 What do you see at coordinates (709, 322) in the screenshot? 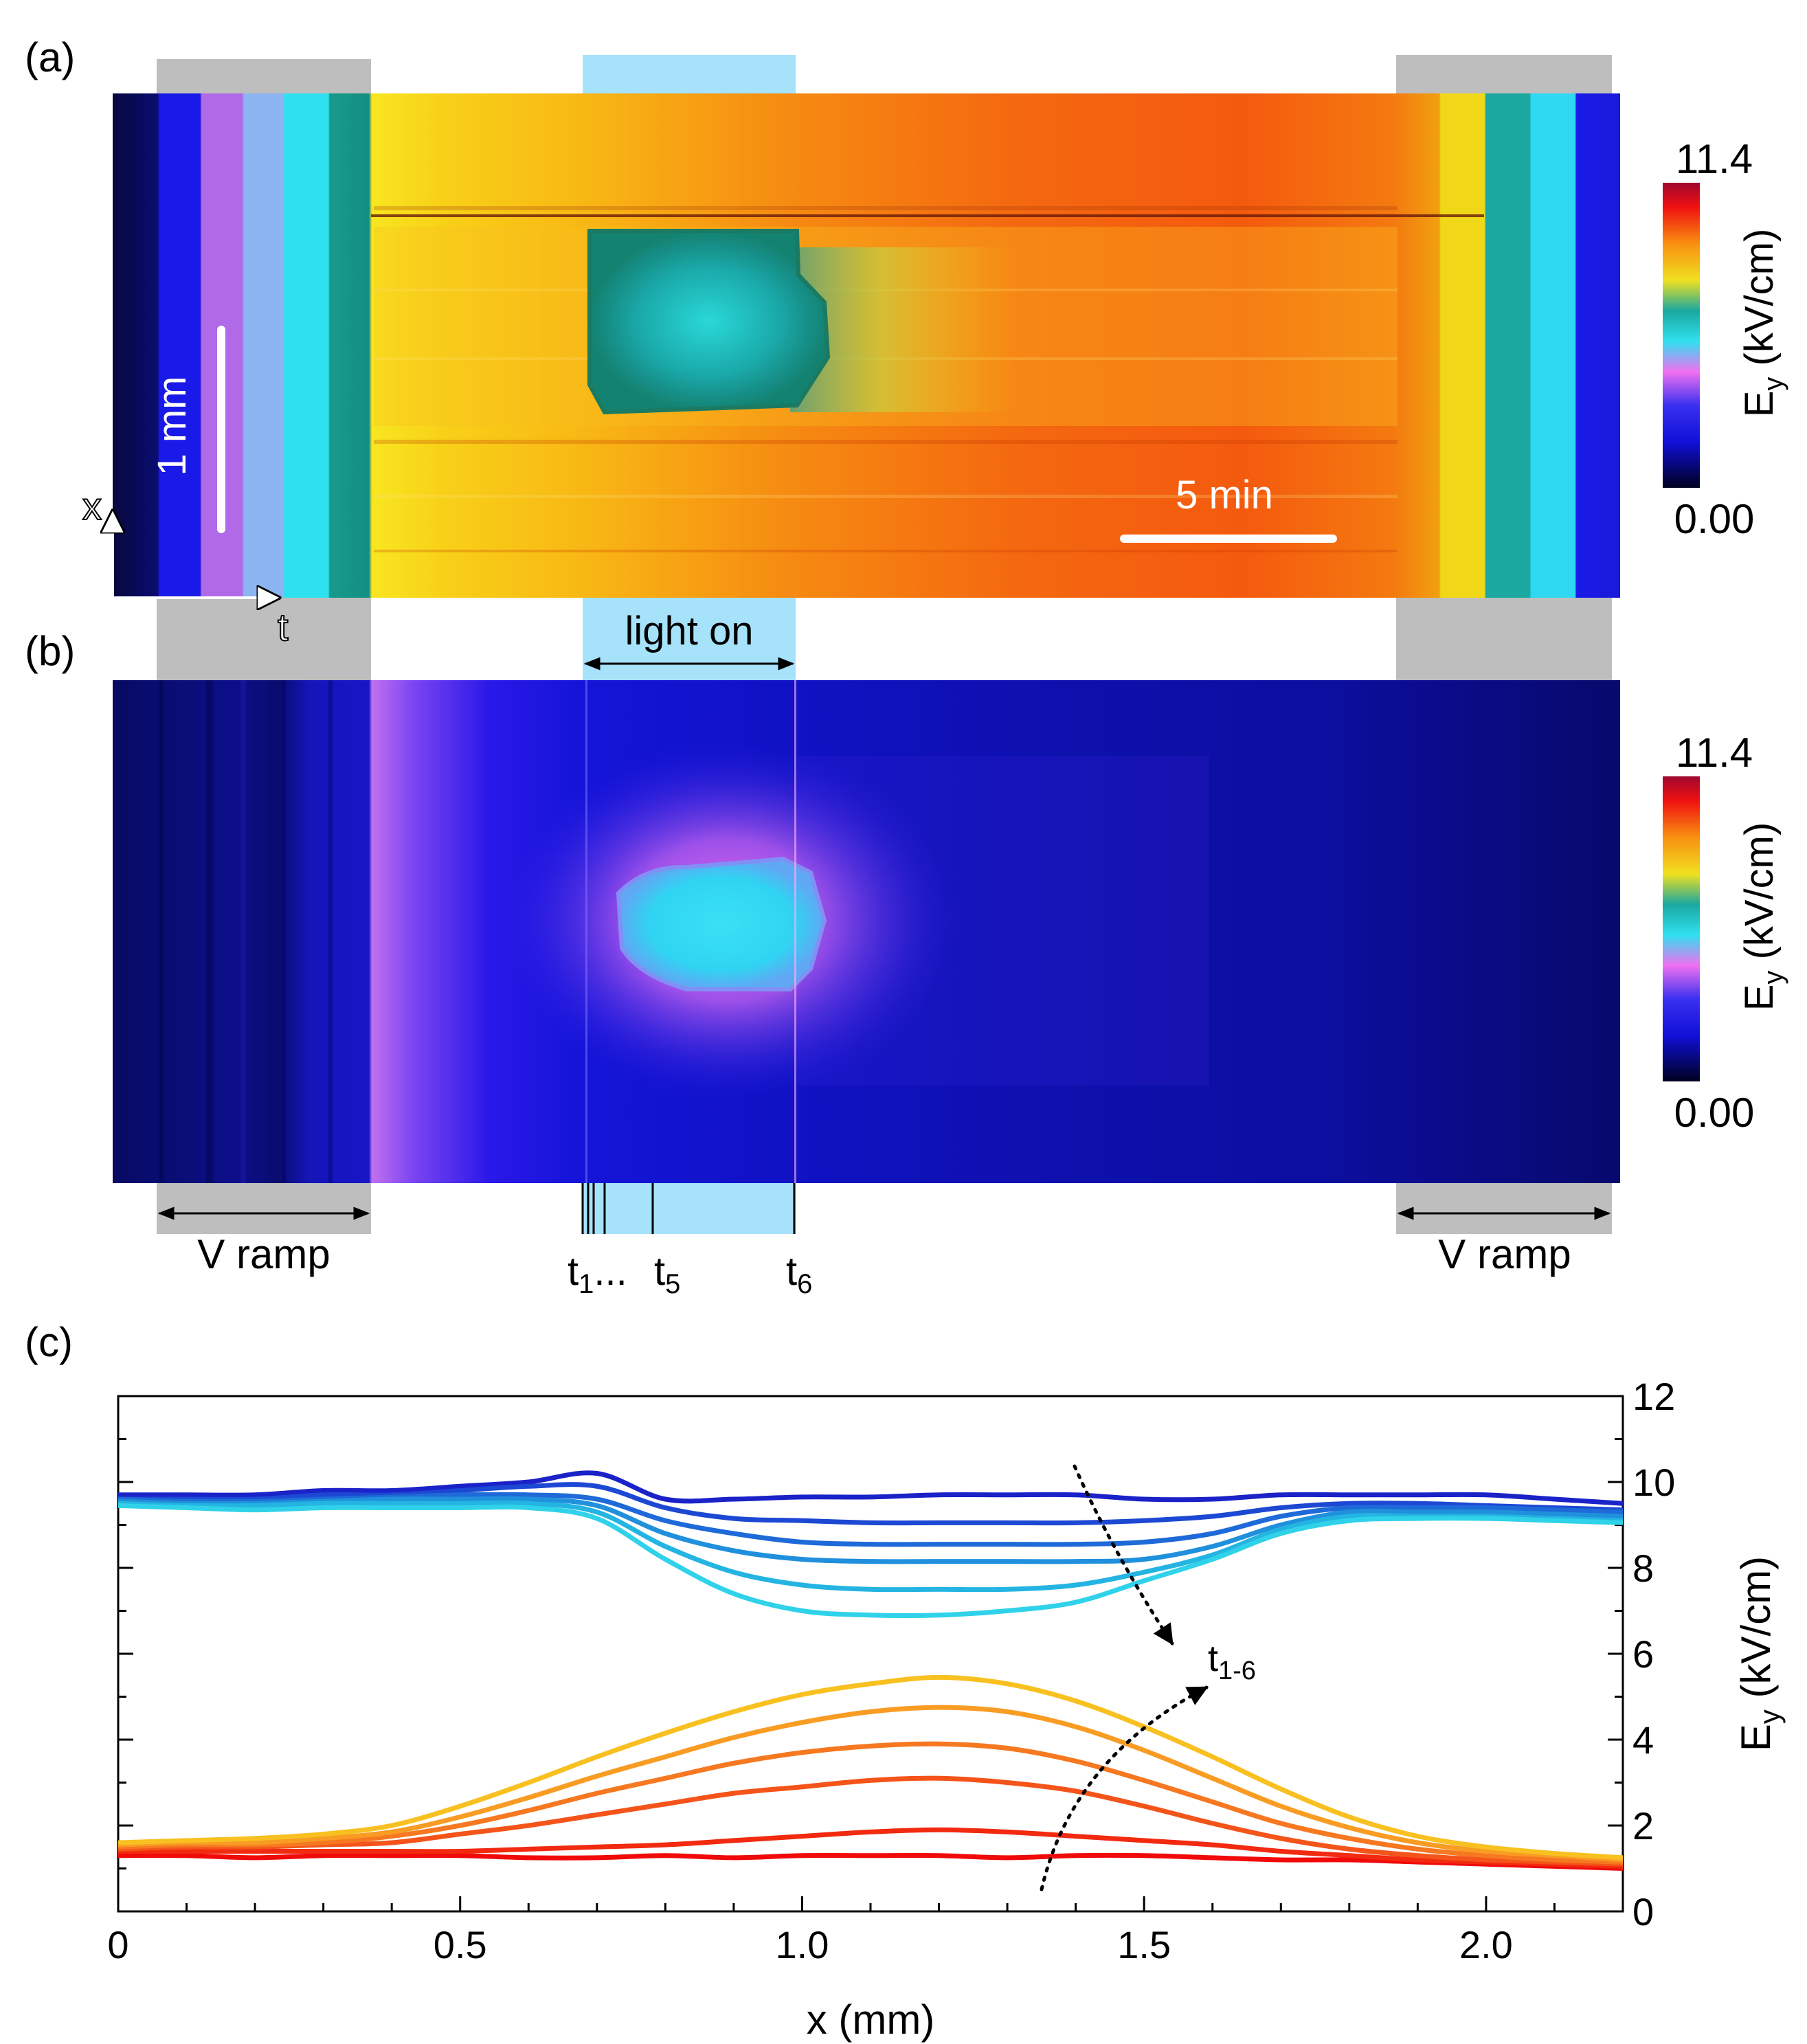
I see `heatmap-a-blob` at bounding box center [709, 322].